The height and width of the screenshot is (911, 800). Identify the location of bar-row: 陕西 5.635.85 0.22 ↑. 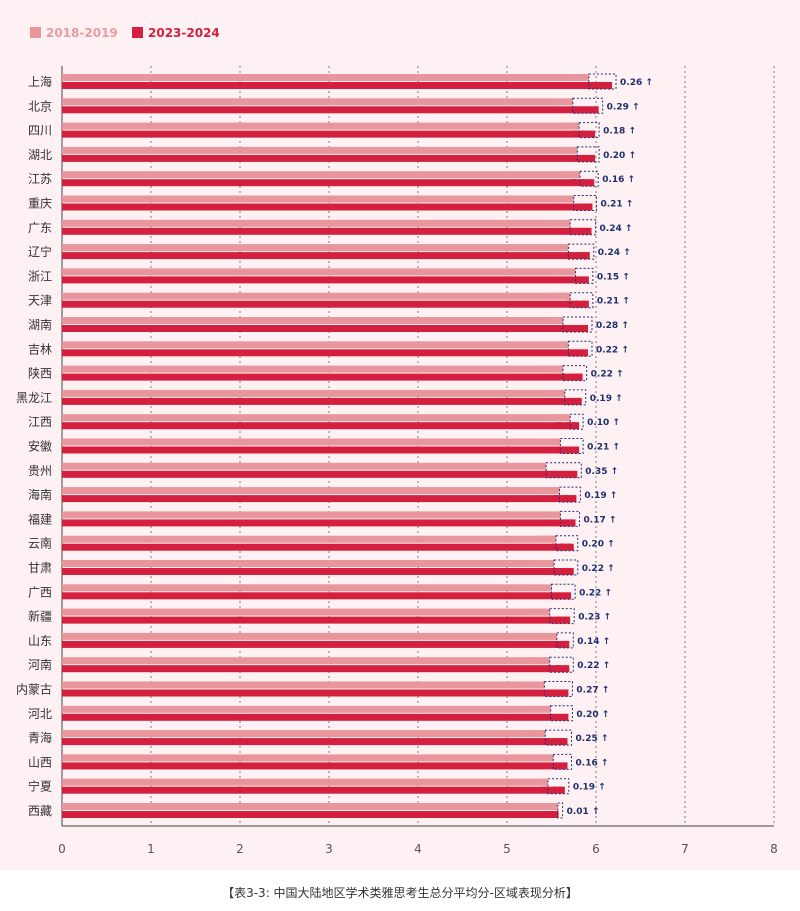
(326, 374).